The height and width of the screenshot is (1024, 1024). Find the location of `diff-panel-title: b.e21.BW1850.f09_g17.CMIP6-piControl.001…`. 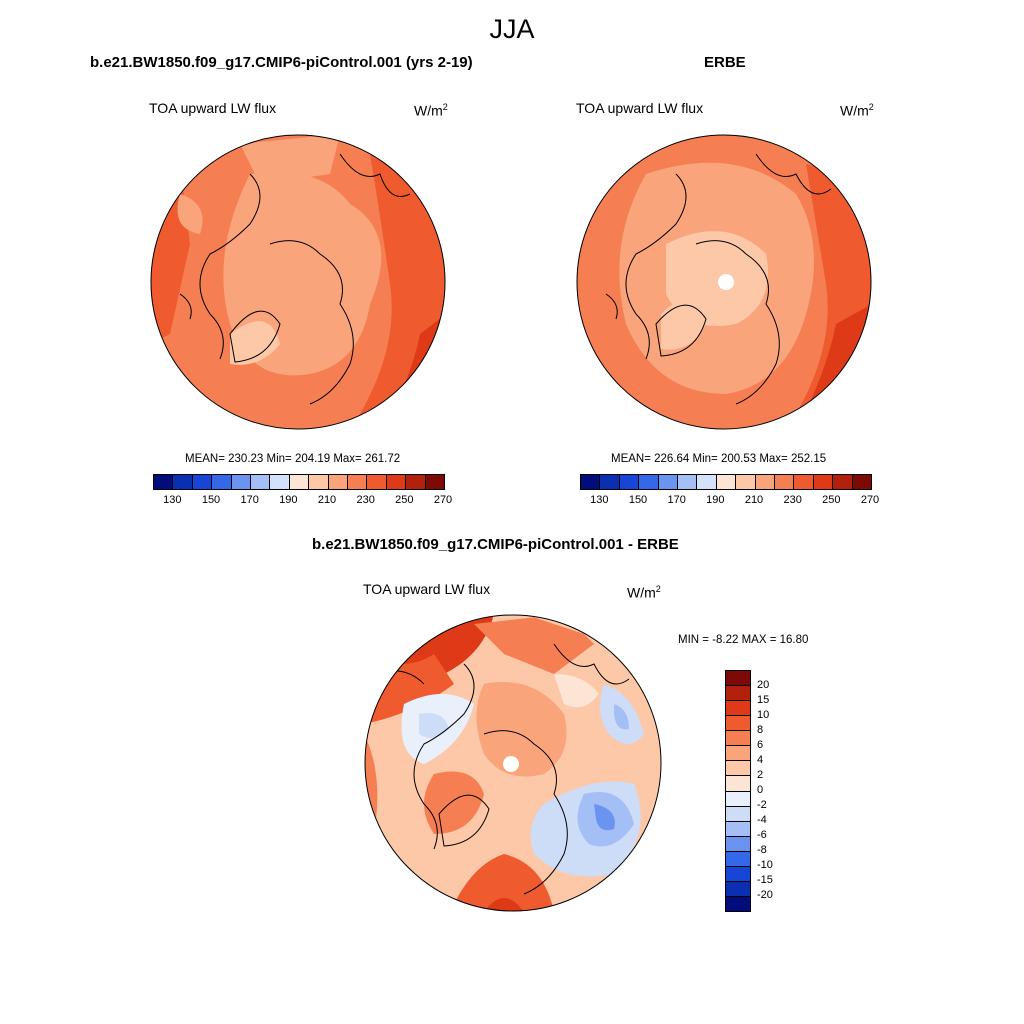

diff-panel-title: b.e21.BW1850.f09_g17.CMIP6-piControl.001… is located at coordinates (495, 544).